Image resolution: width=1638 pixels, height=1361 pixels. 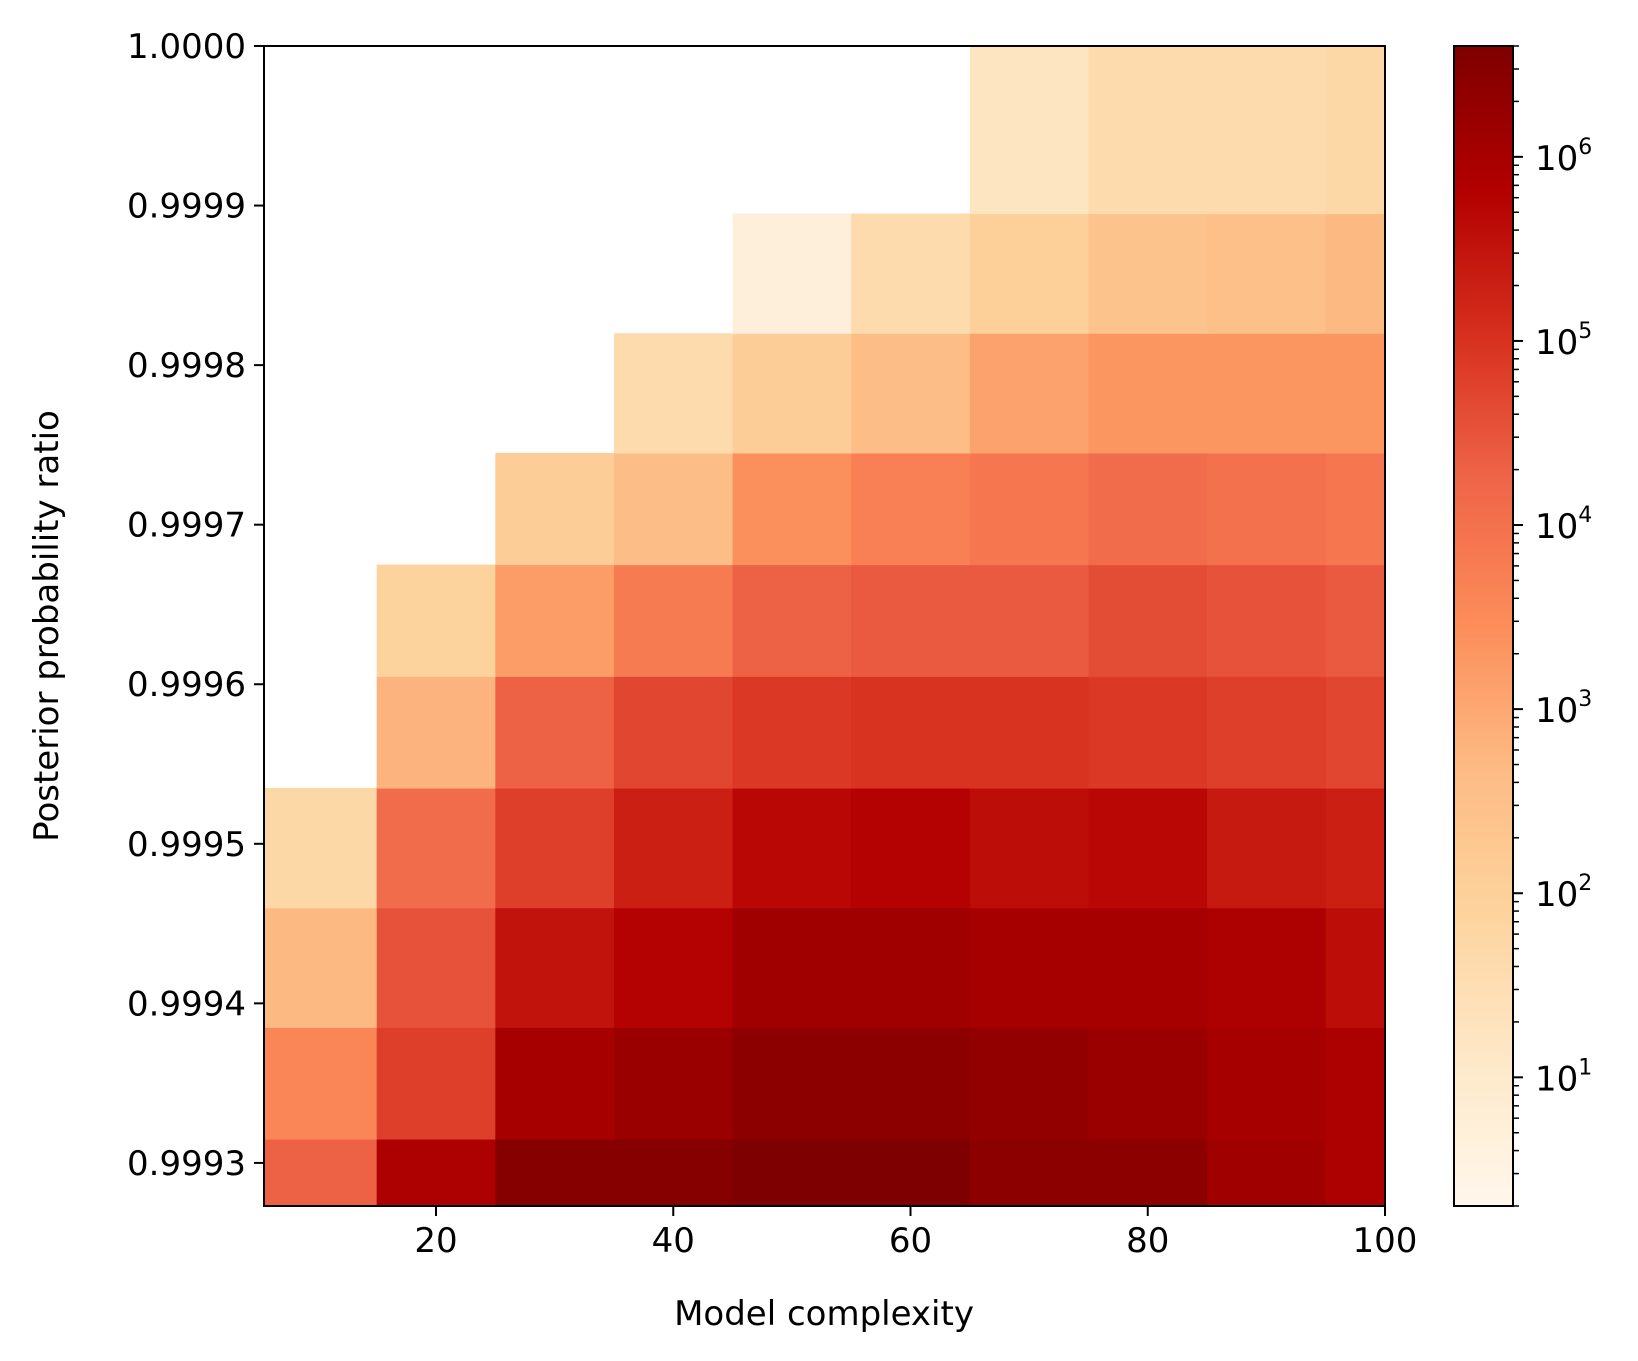 What do you see at coordinates (673, 393) in the screenshot?
I see `heatmap-cell-r7-c3` at bounding box center [673, 393].